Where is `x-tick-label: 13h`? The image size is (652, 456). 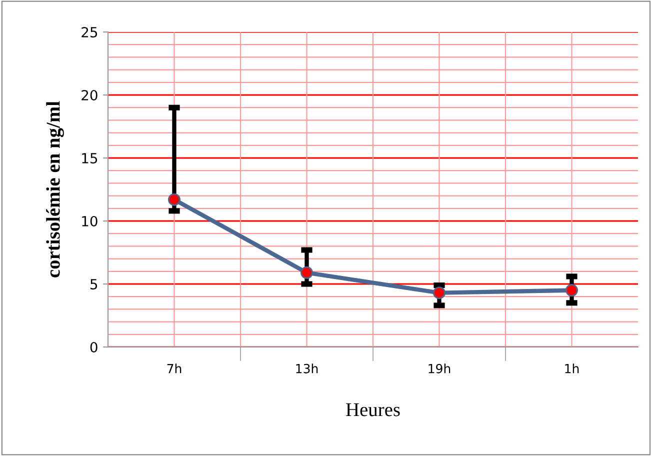 x-tick-label: 13h is located at coordinates (307, 369).